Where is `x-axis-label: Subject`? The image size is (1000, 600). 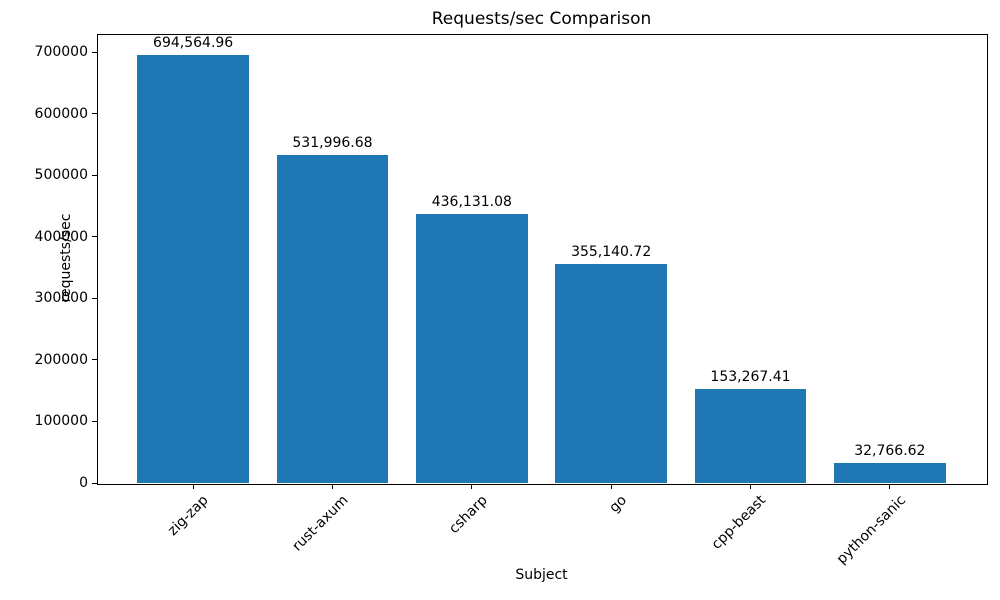 x-axis-label: Subject is located at coordinates (541, 575).